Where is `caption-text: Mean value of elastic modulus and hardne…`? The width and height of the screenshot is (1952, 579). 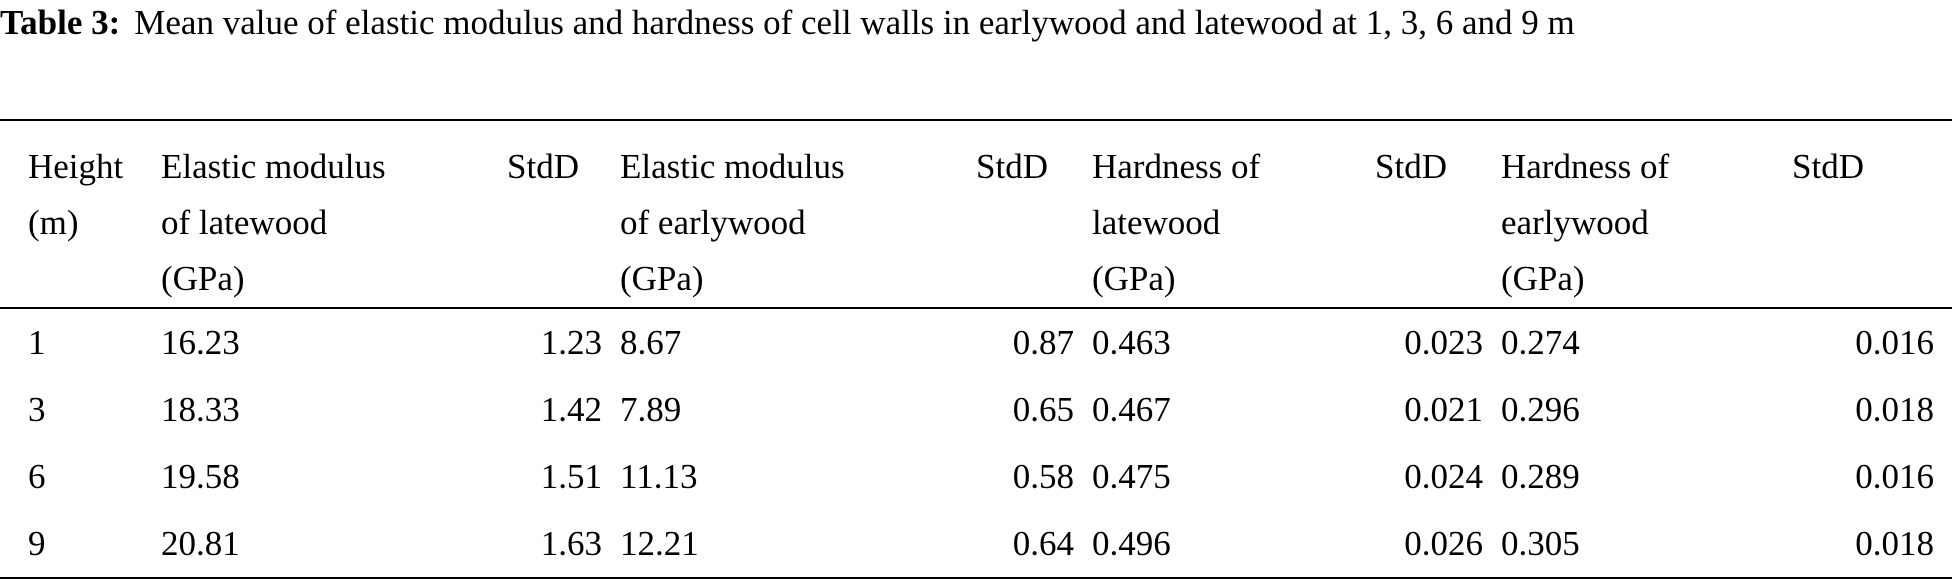
caption-text: Mean value of elastic modulus and hardne… is located at coordinates (854, 22).